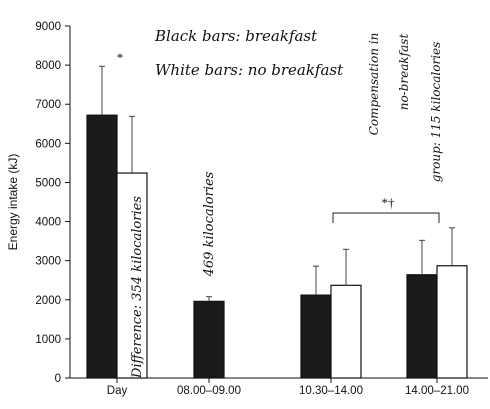 Image resolution: width=490 pixels, height=409 pixels. I want to click on legend-no-breakfast: White bars: no breakfast, so click(249, 70).